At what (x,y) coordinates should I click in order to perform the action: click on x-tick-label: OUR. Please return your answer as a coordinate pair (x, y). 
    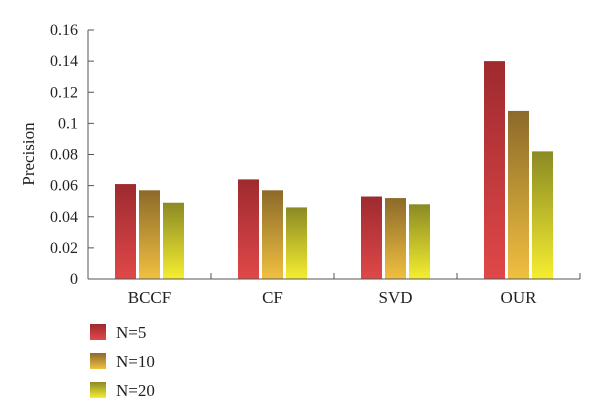
    Looking at the image, I should click on (519, 297).